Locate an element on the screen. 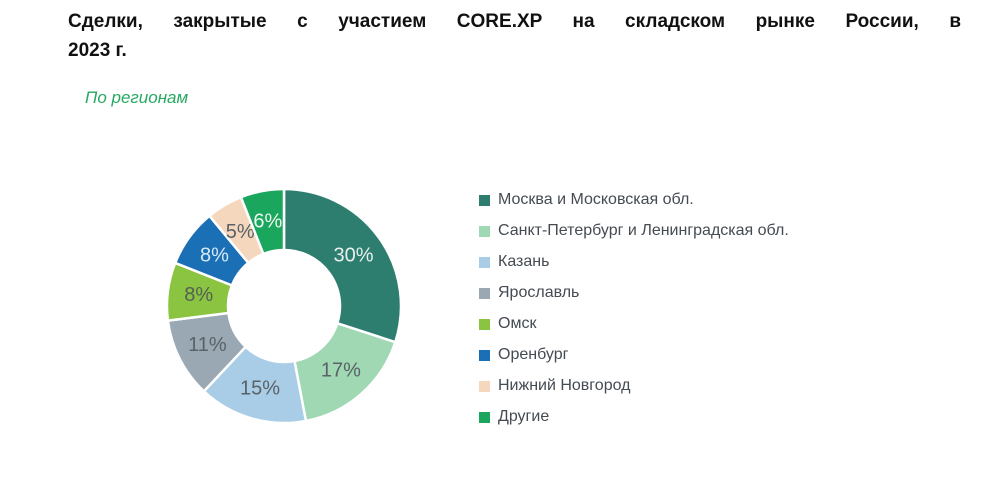 This screenshot has height=479, width=1000. legend-label: Санкт-Петербург и Ленинградская обл. is located at coordinates (643, 230).